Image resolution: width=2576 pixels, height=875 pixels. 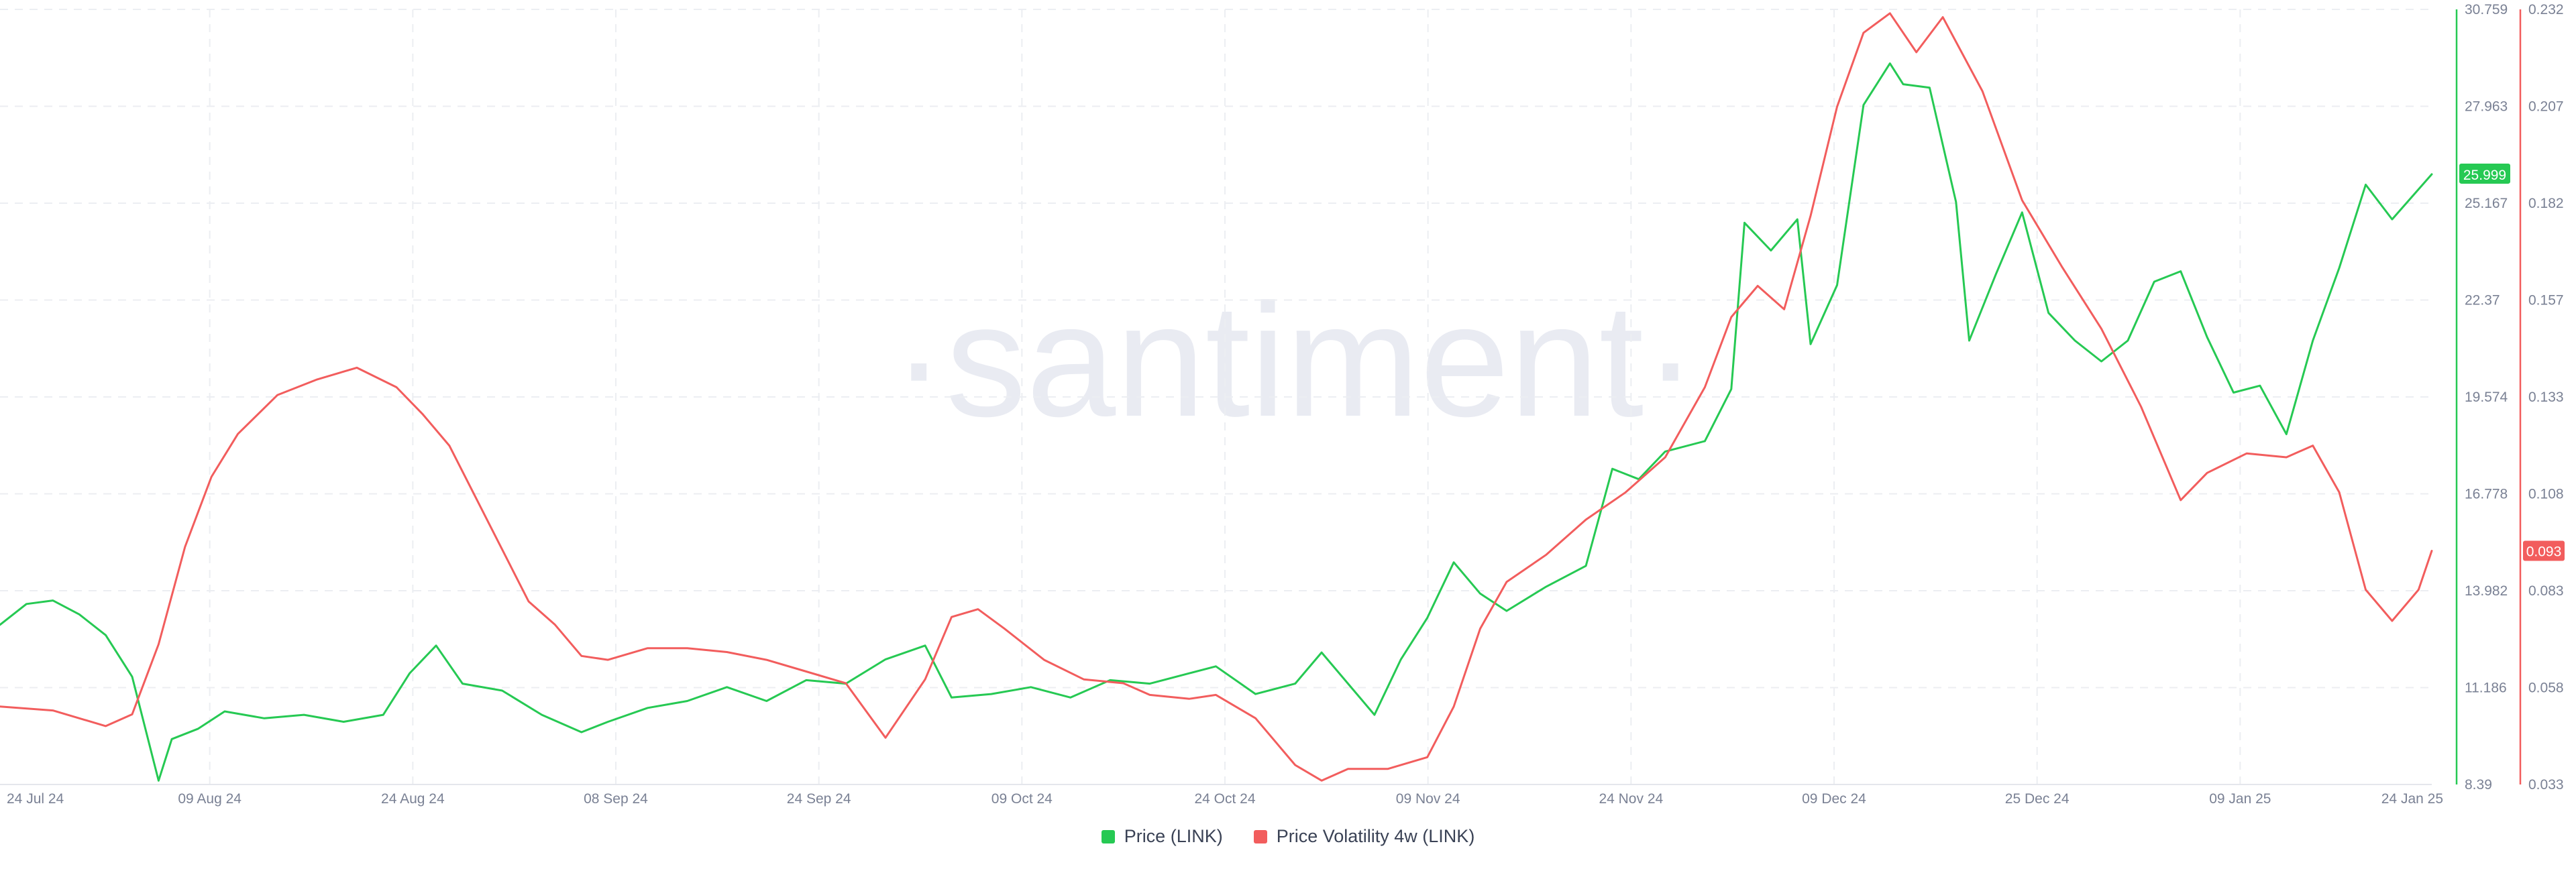 What do you see at coordinates (2546, 494) in the screenshot?
I see `volatility-axis-tick-label: 0.108` at bounding box center [2546, 494].